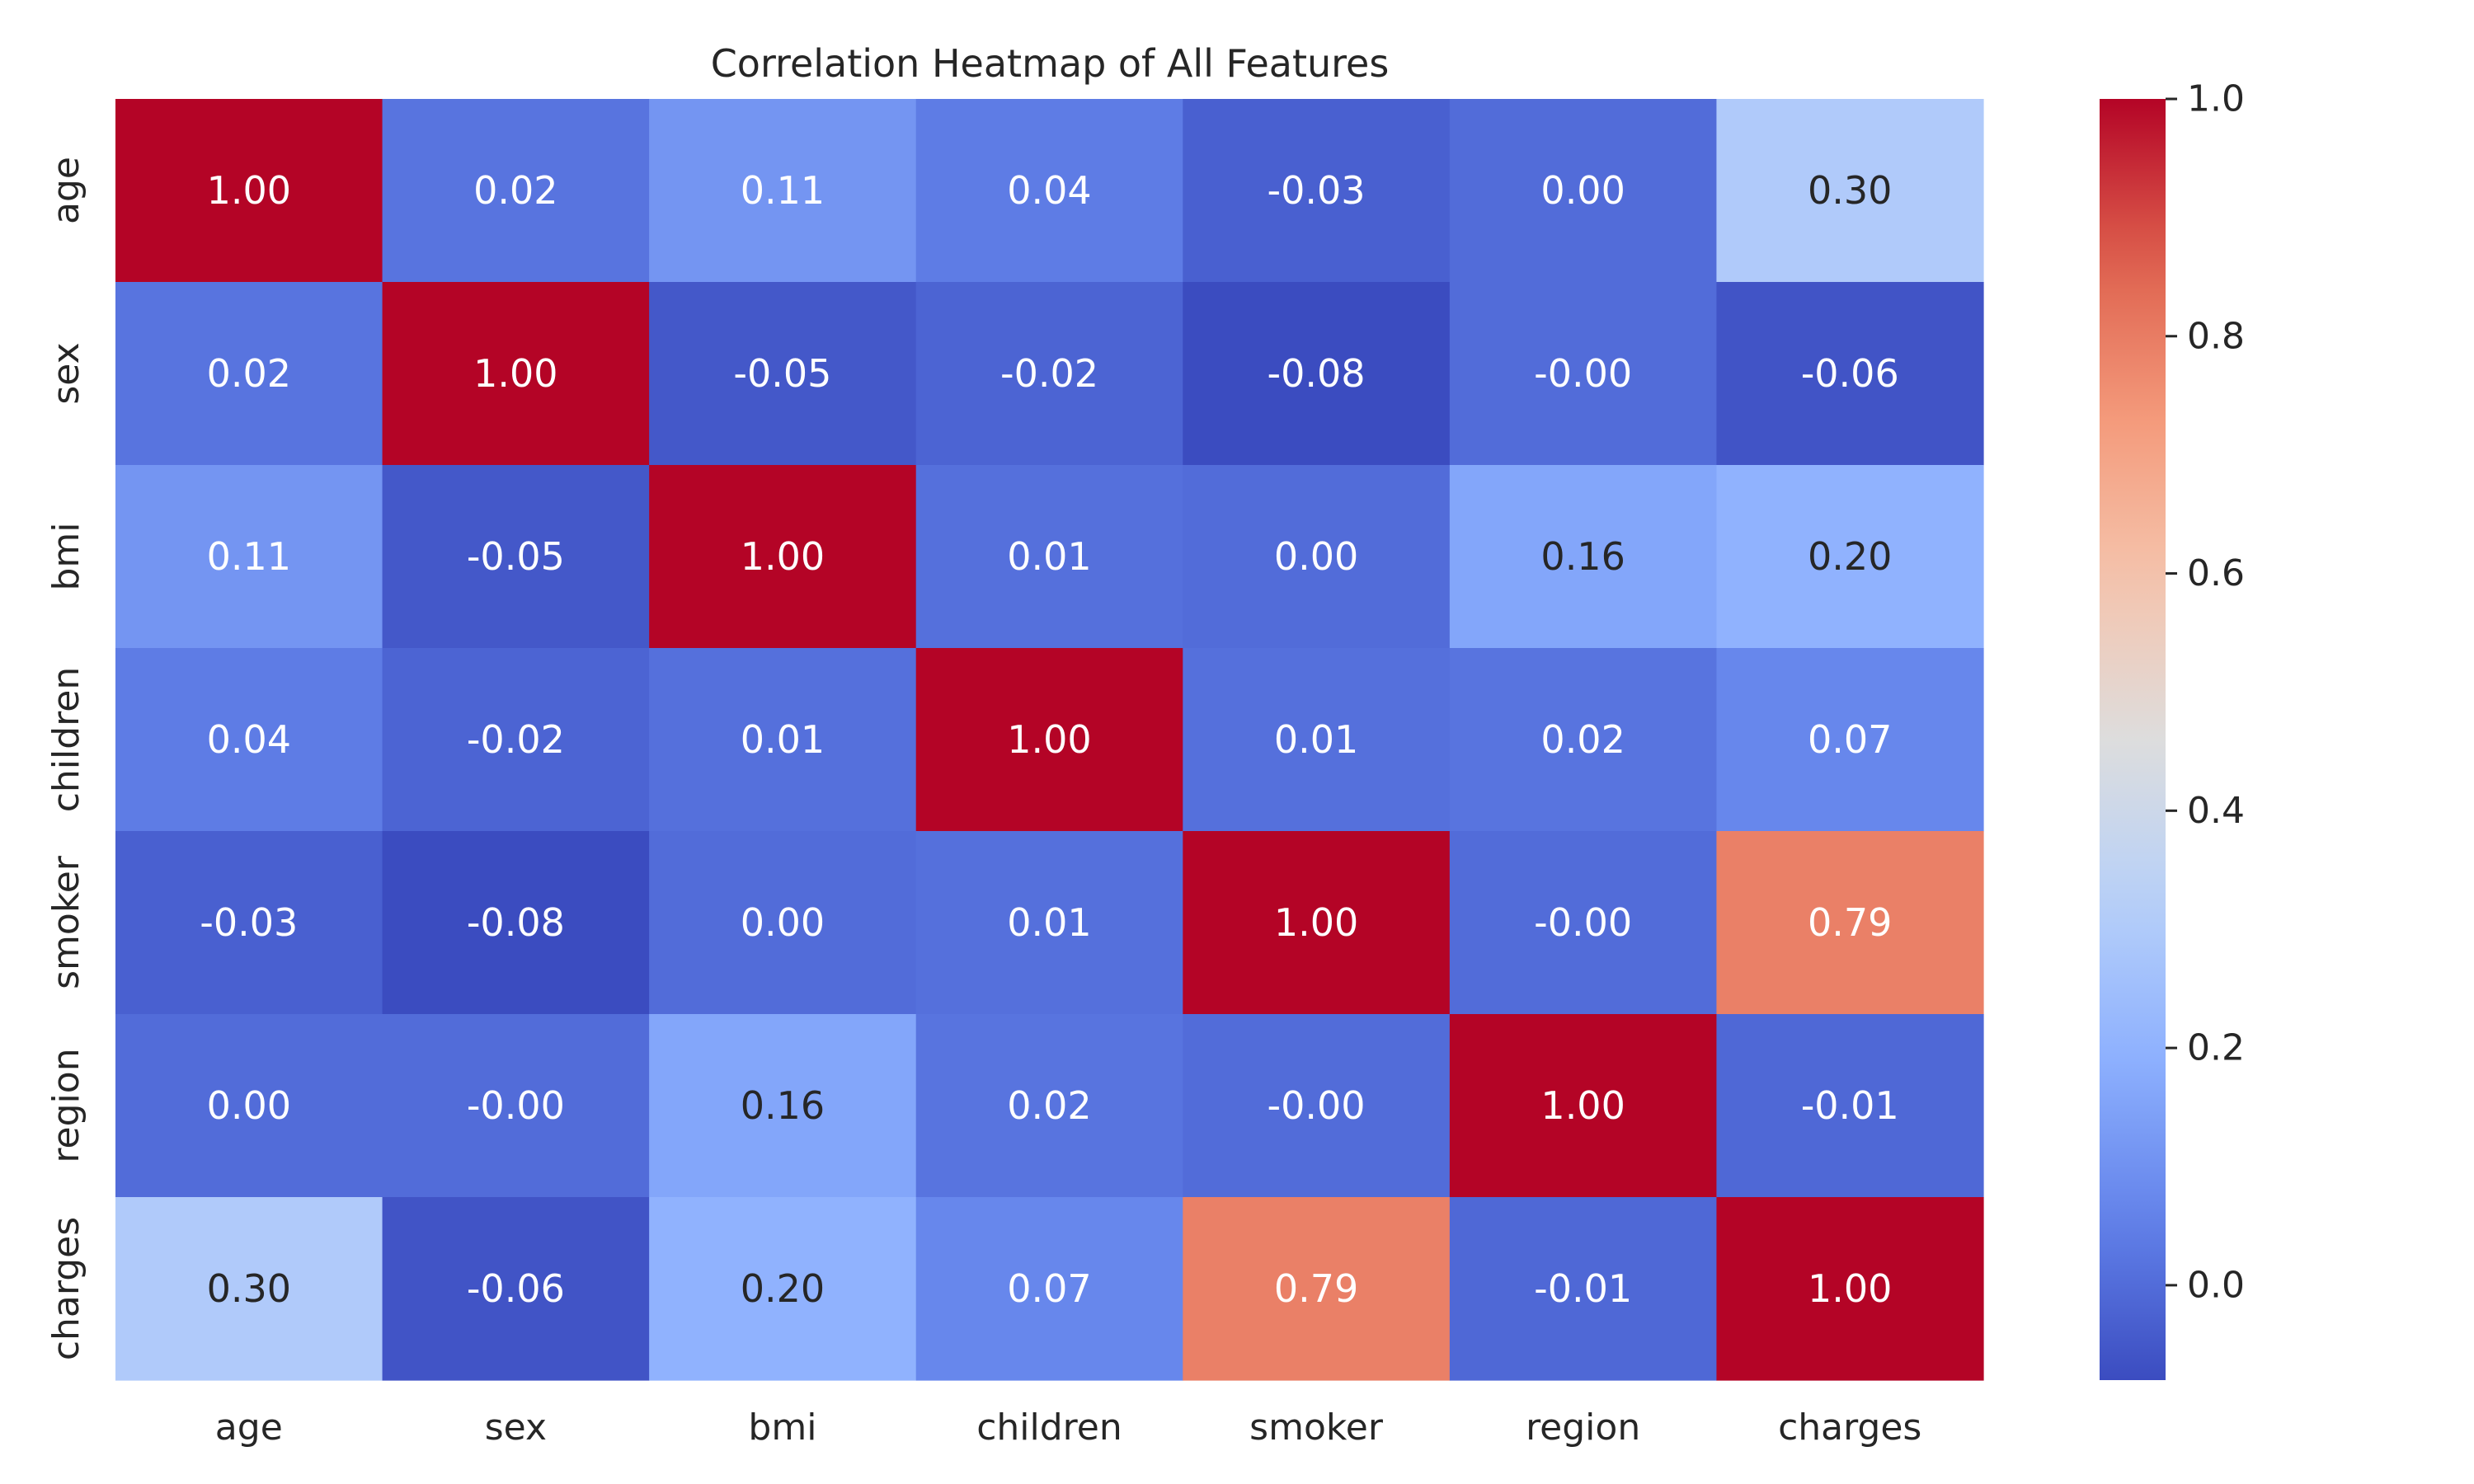 The height and width of the screenshot is (1484, 2474). I want to click on y-tick-label: sex, so click(66, 373).